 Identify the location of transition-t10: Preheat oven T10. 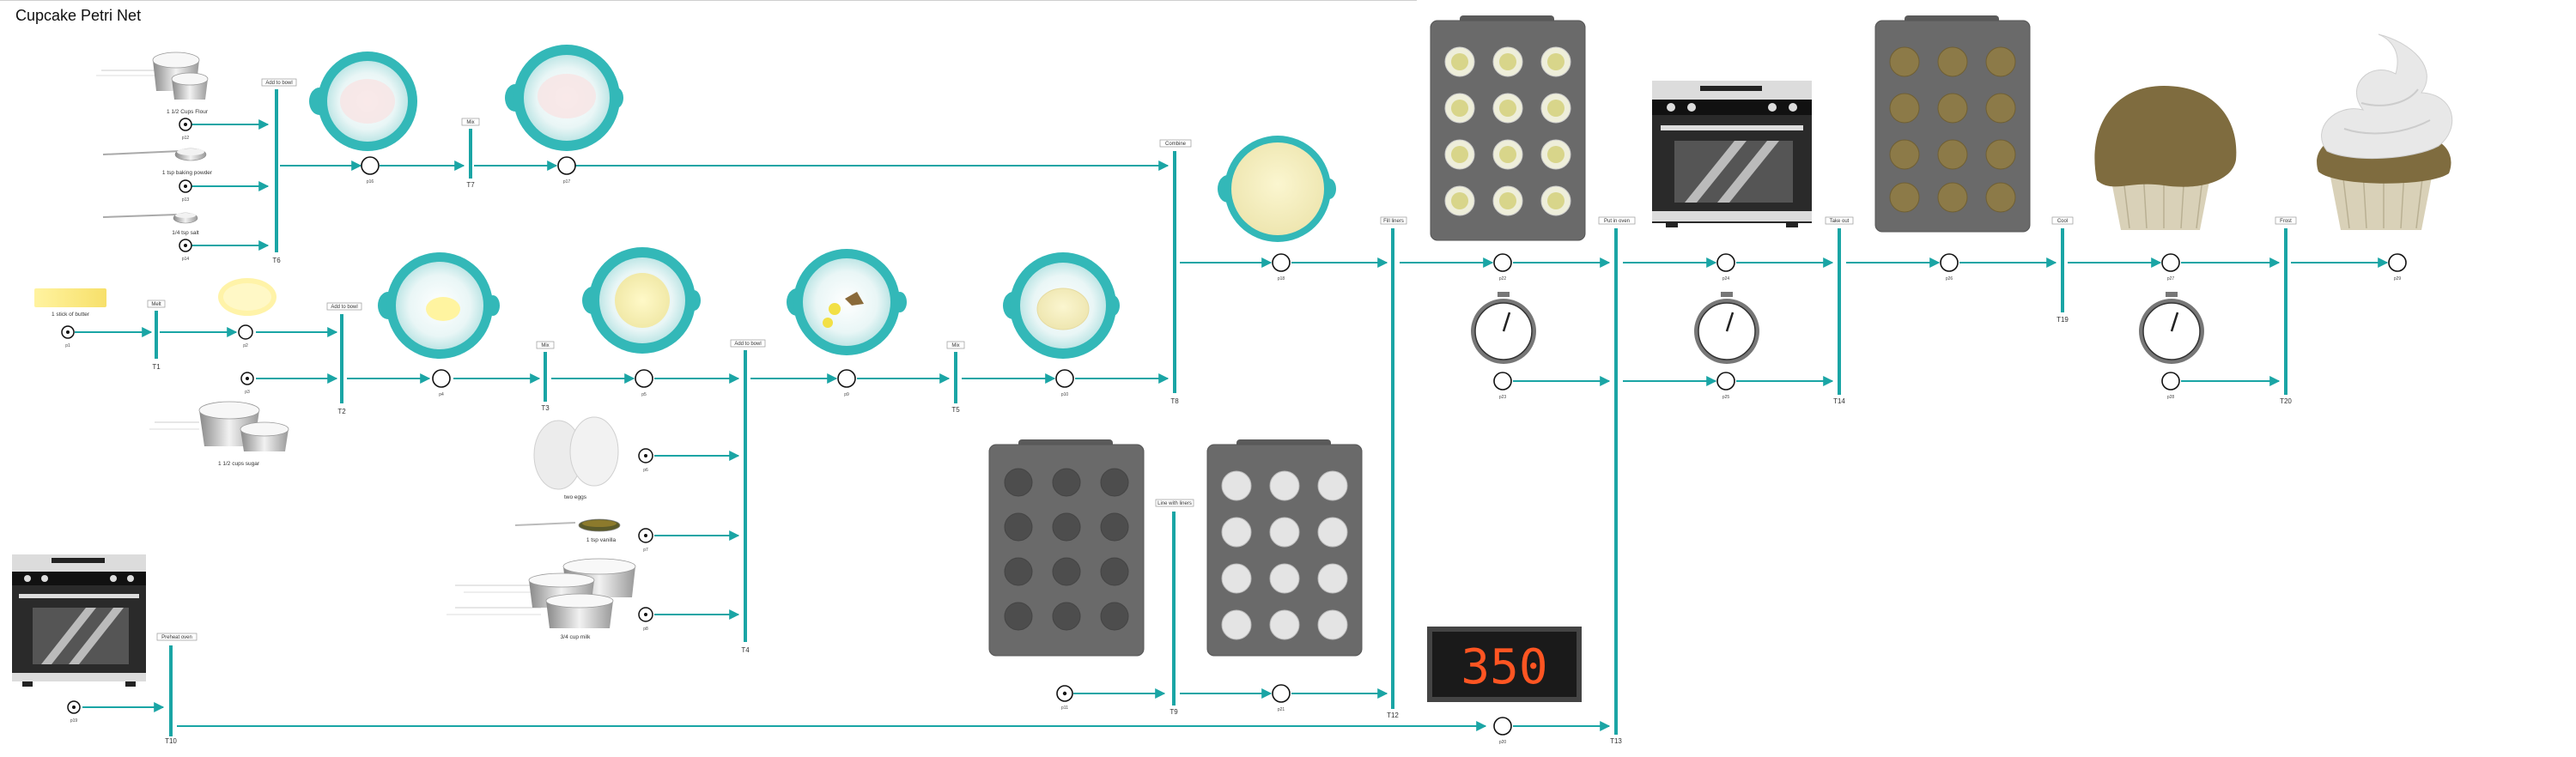
(176, 689).